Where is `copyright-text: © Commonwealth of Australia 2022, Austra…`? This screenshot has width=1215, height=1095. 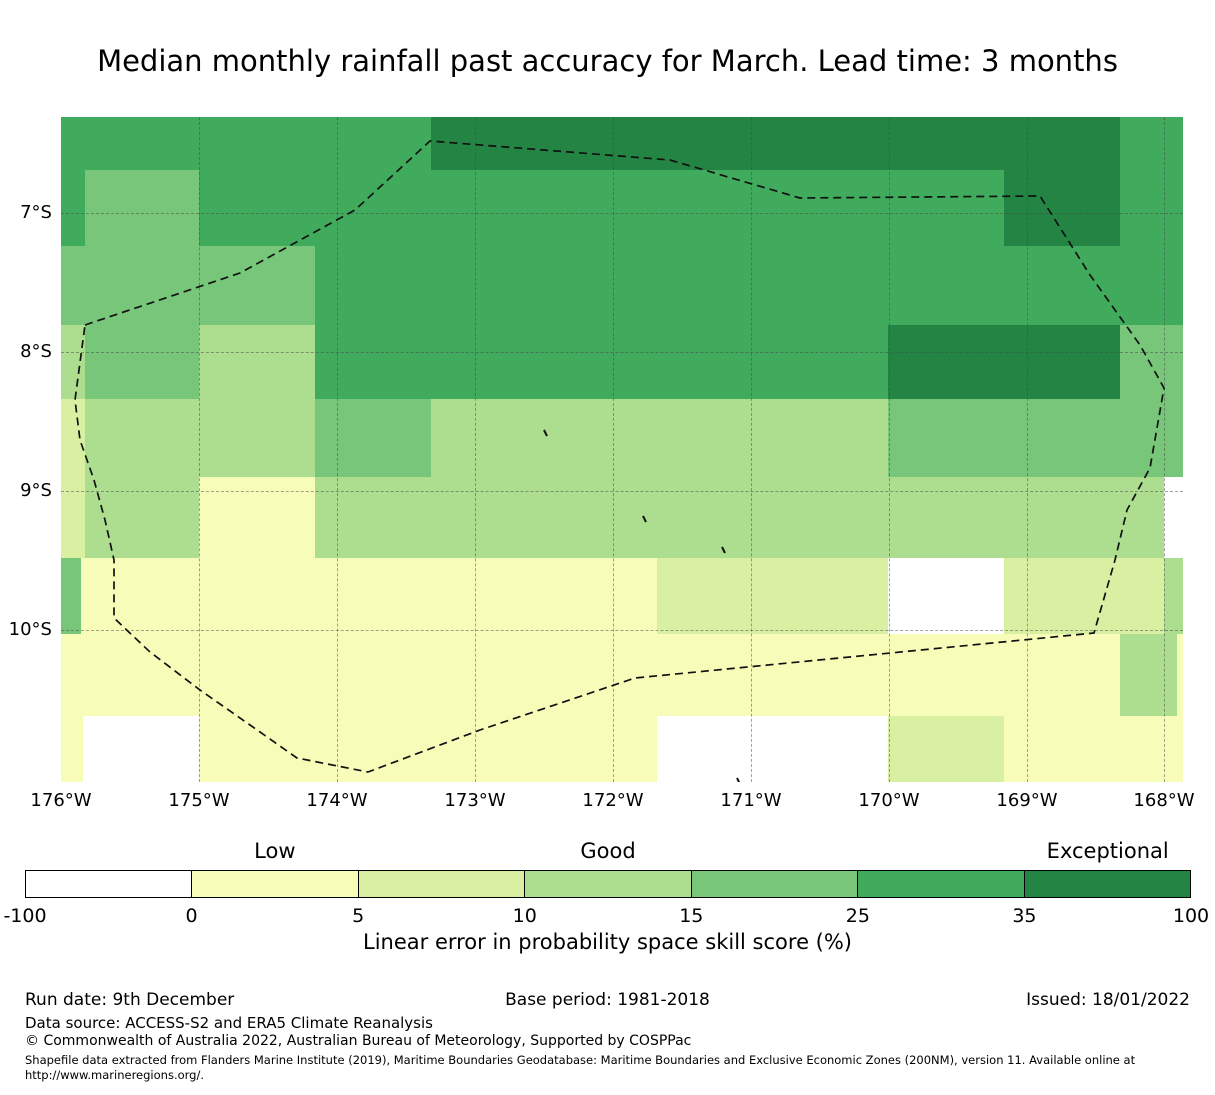 copyright-text: © Commonwealth of Australia 2022, Austra… is located at coordinates (358, 1041).